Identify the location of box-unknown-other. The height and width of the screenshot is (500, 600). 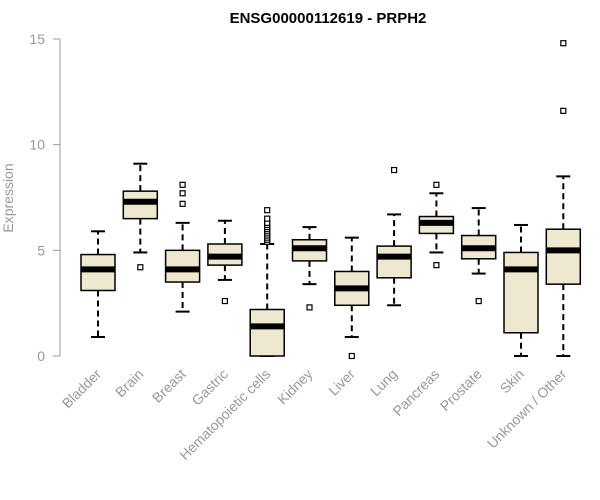
(563, 198).